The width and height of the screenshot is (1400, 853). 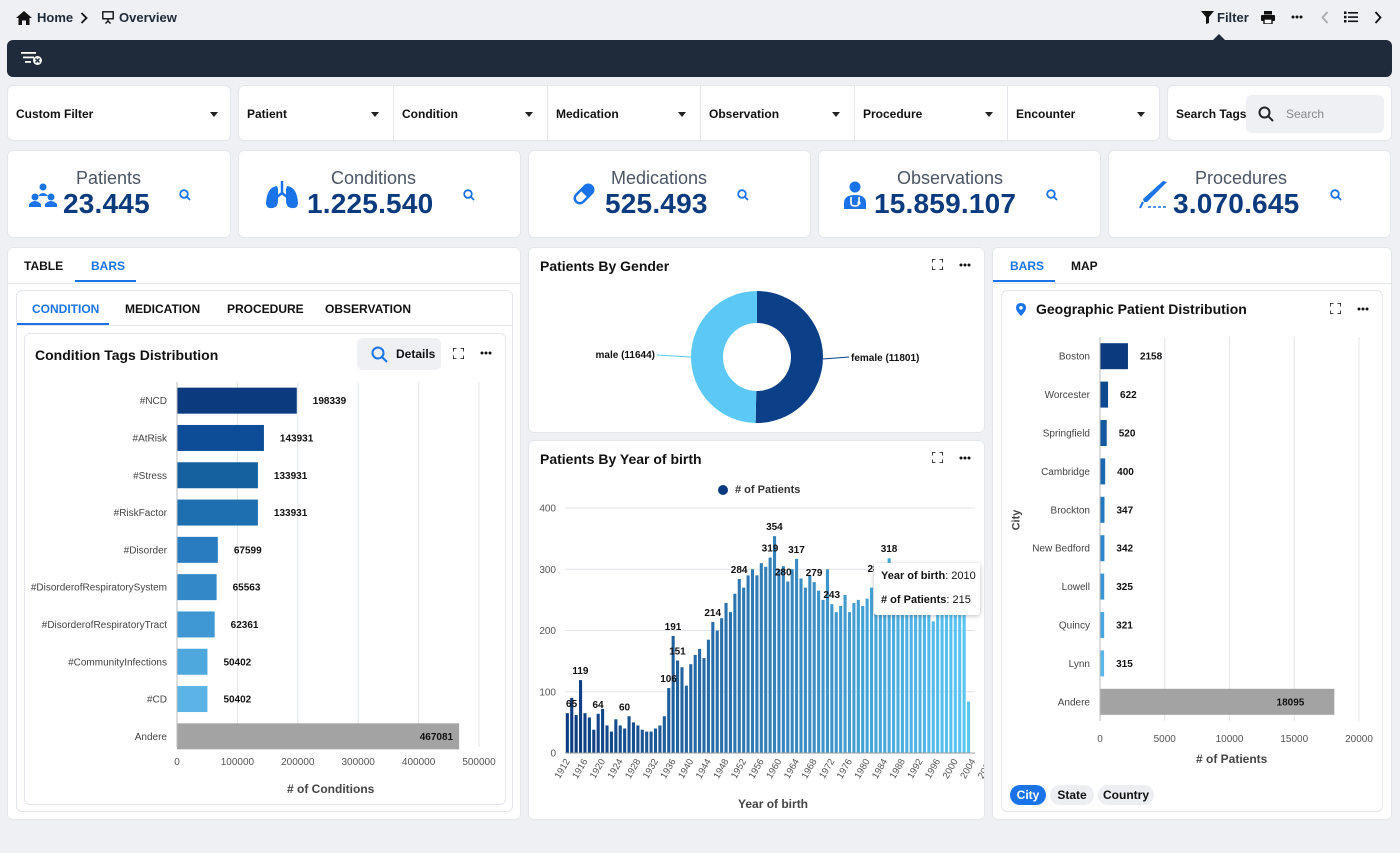 What do you see at coordinates (120, 114) in the screenshot?
I see `custom-filter-dropdown: Custom Filter` at bounding box center [120, 114].